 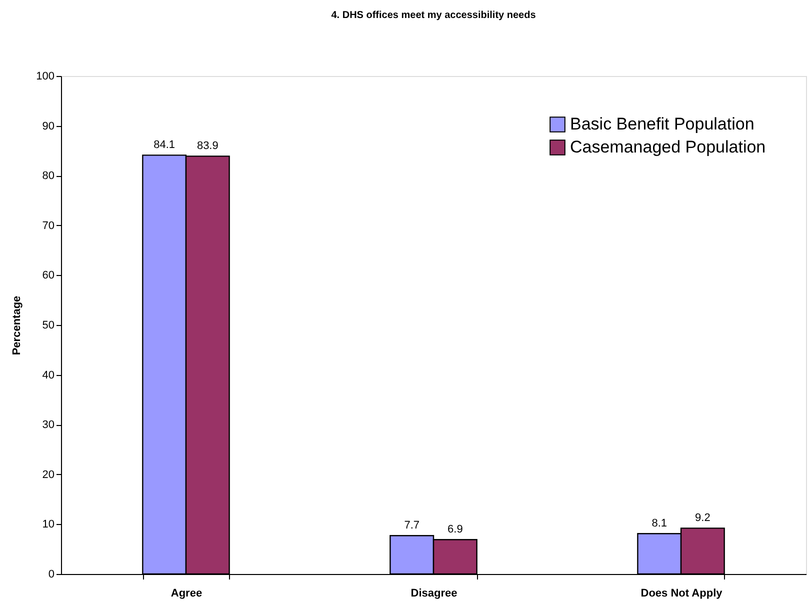 What do you see at coordinates (434, 594) in the screenshot?
I see `x-tick-label: Disagree` at bounding box center [434, 594].